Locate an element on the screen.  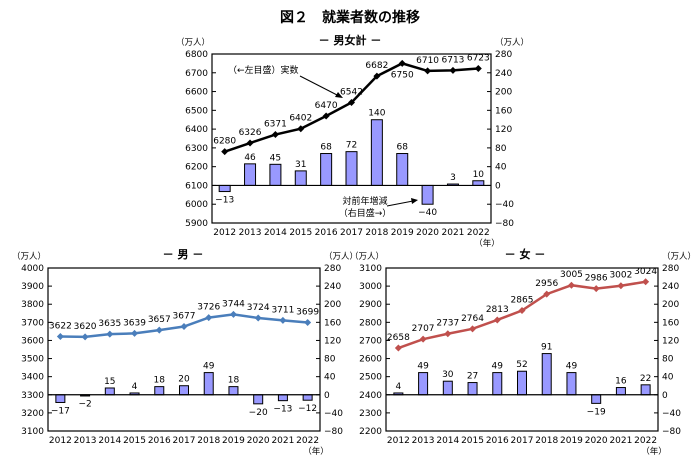
line-value-label: 6280 is located at coordinates (224, 142).